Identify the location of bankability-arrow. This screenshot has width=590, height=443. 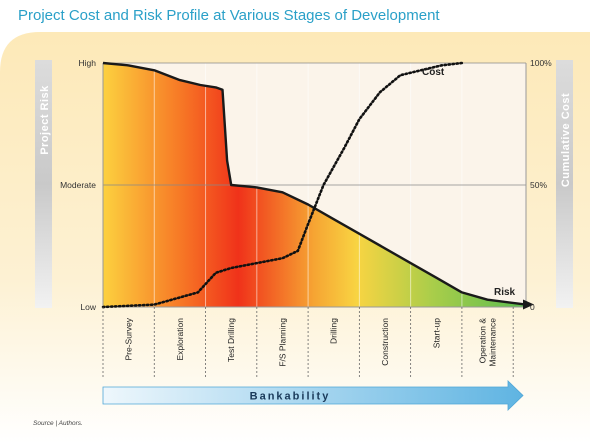
(313, 395).